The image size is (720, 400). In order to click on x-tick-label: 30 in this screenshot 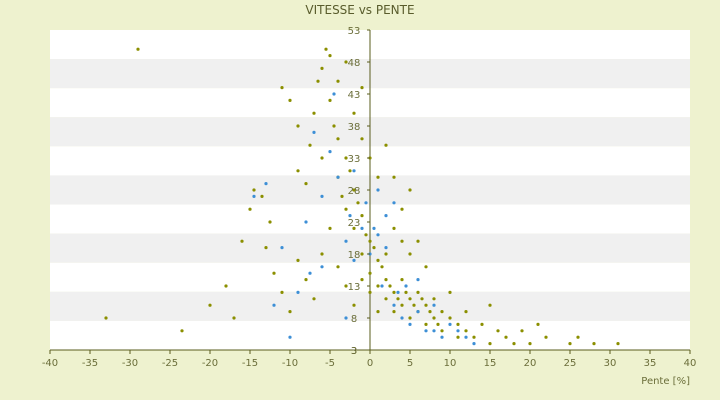, I will do `click(610, 363)`.